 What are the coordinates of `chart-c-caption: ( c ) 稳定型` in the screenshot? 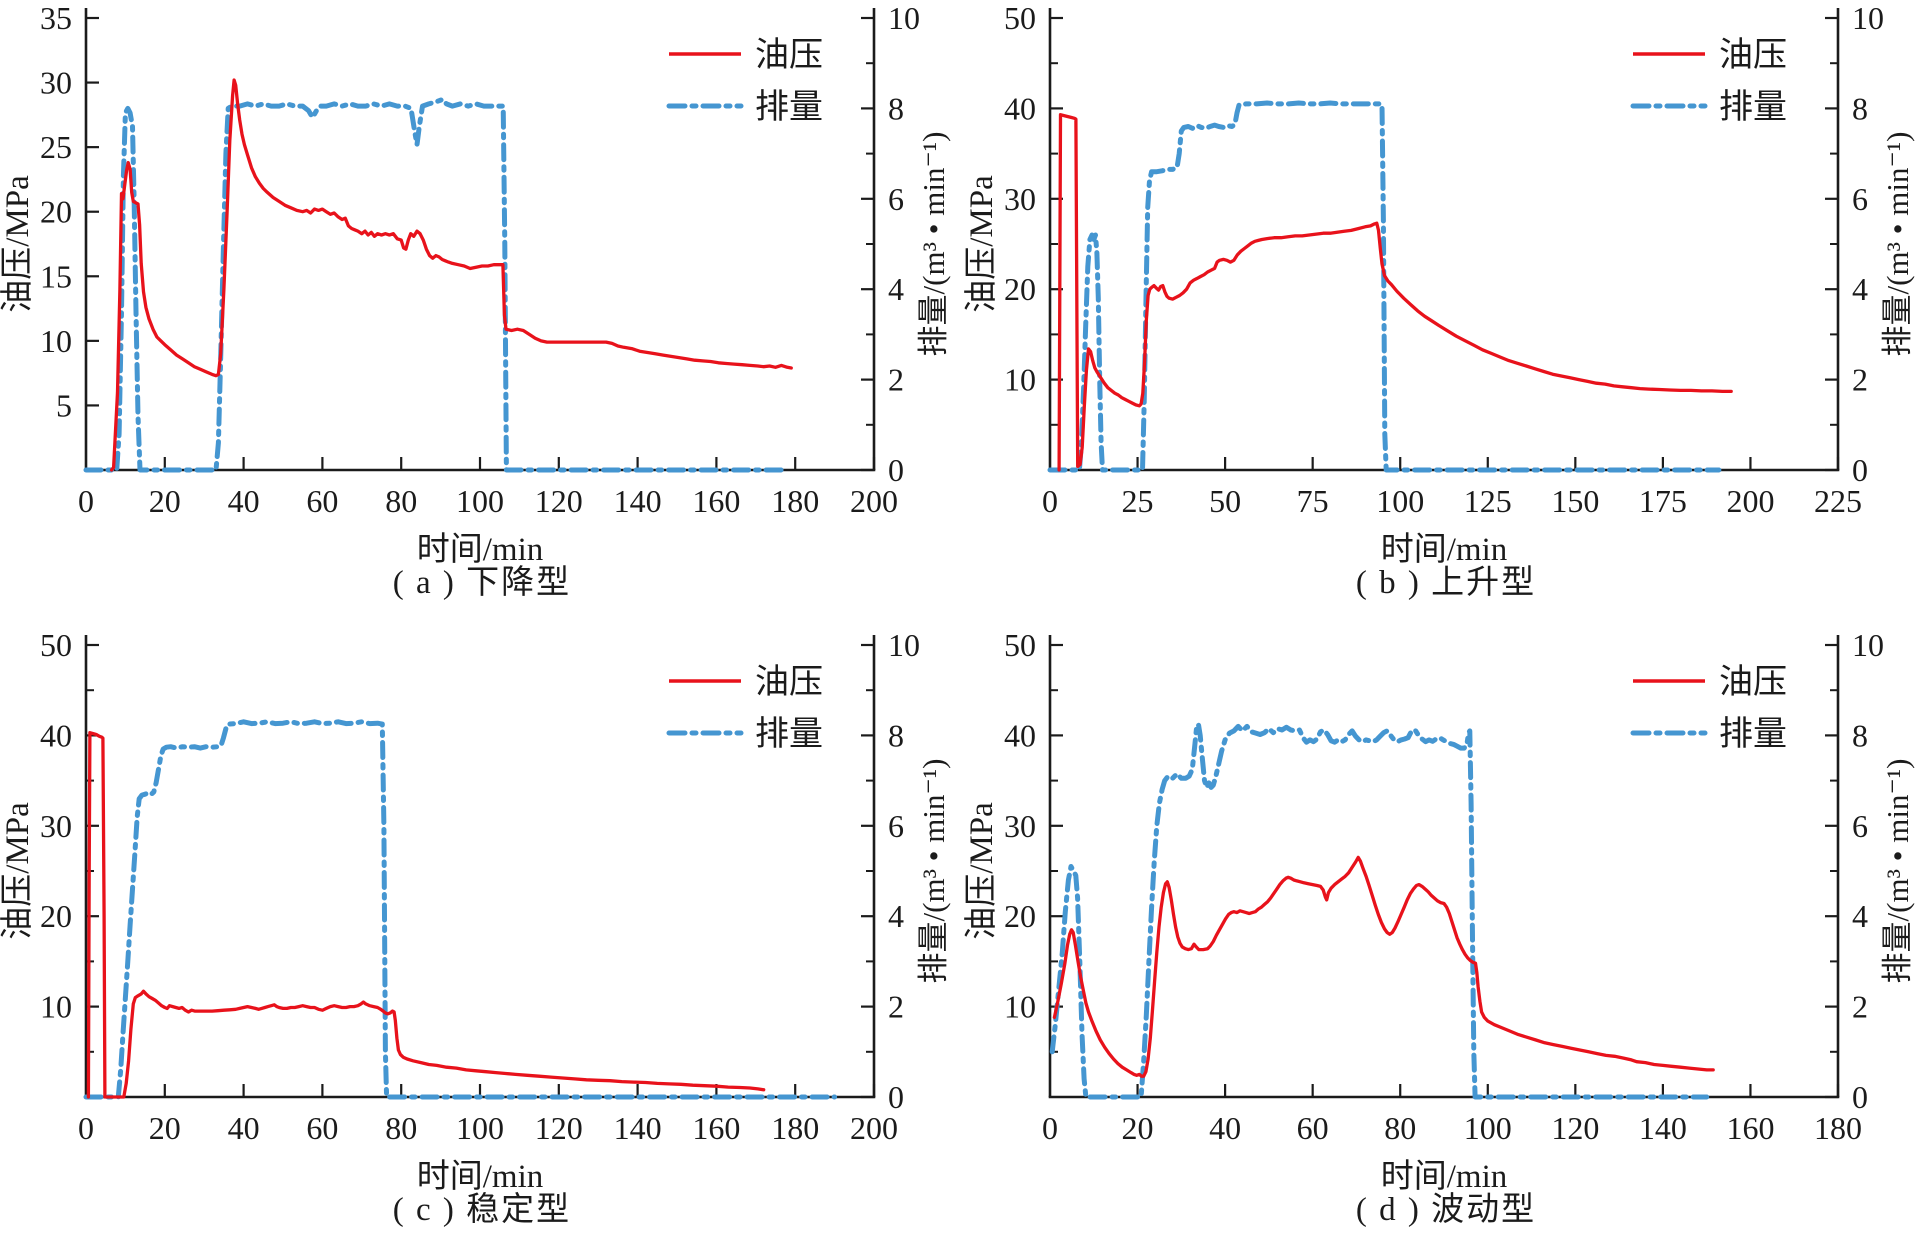 It's located at (482, 1210).